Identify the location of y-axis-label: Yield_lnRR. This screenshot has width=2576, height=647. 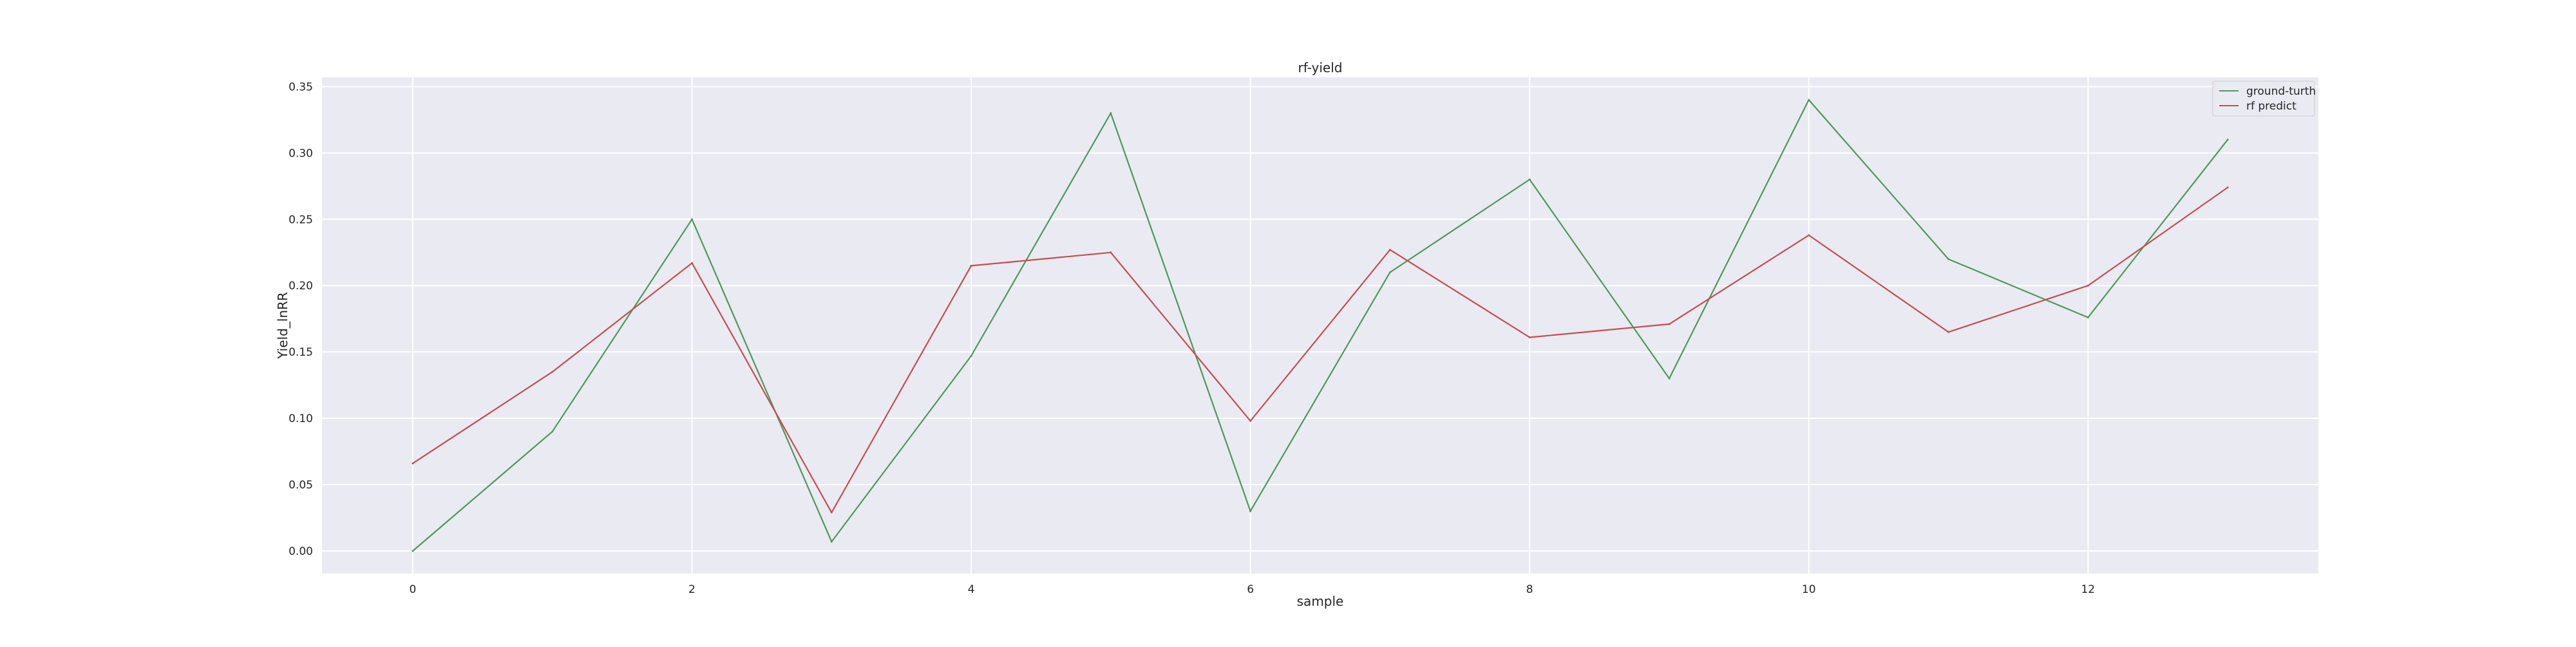
(282, 326).